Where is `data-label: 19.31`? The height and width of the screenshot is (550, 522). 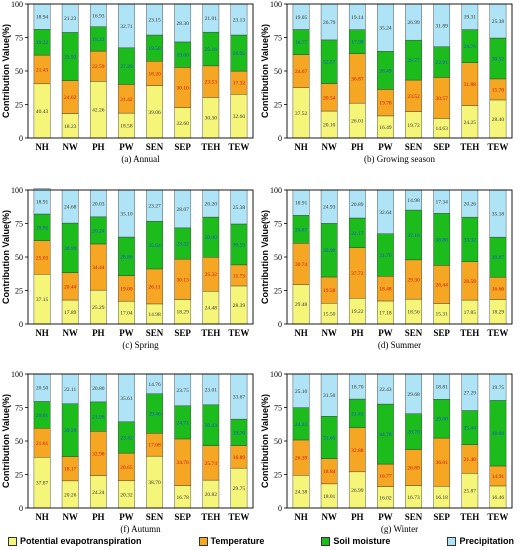
data-label: 19.31 is located at coordinates (470, 18).